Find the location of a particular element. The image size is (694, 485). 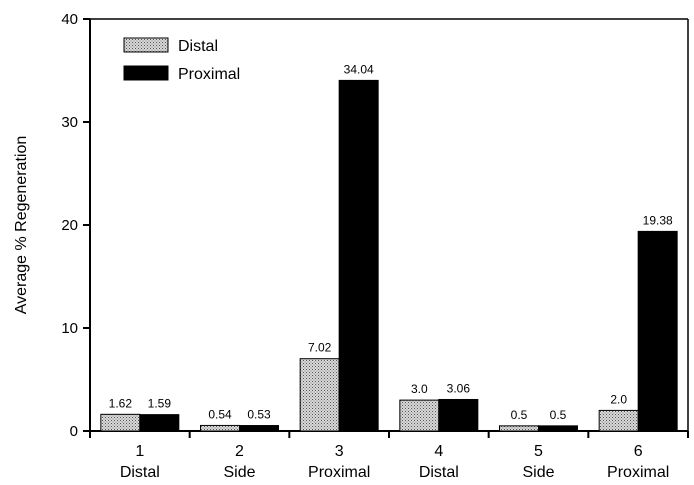

data-label-distal: 2.0 is located at coordinates (618, 399).